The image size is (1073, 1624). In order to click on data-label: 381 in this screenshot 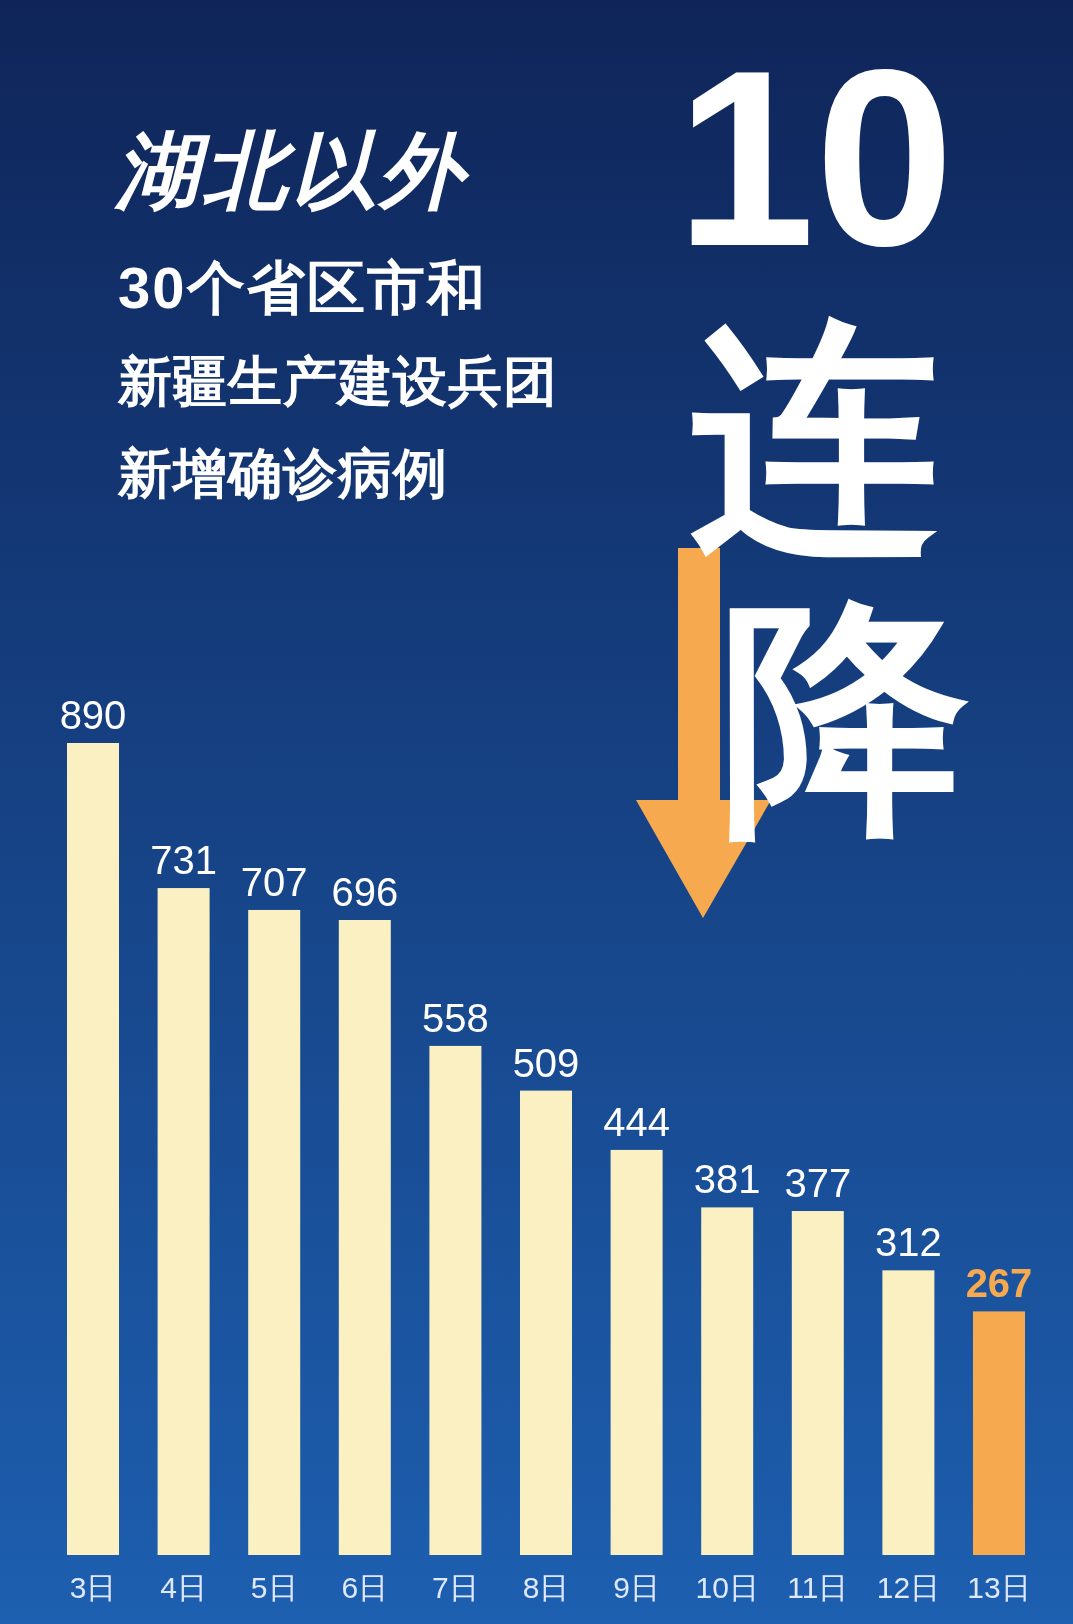, I will do `click(727, 1179)`.